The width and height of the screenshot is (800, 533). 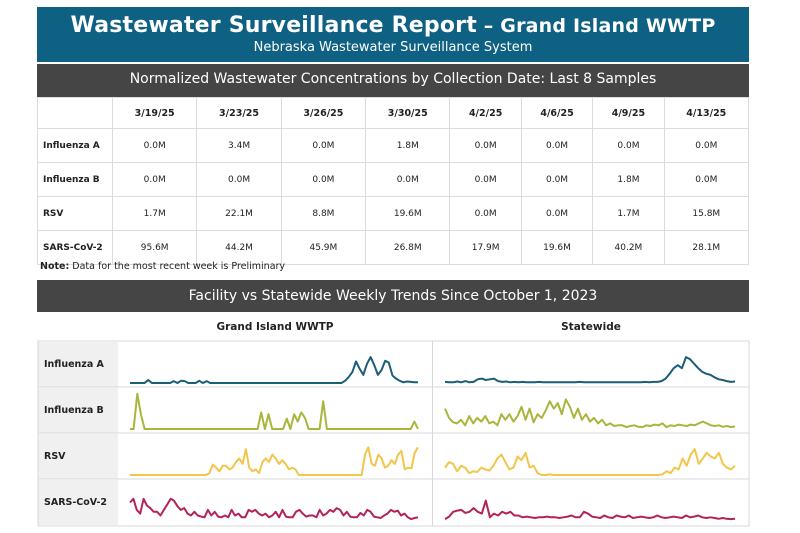 I want to click on trend-label-influenza-b: Influenza B, so click(x=78, y=410).